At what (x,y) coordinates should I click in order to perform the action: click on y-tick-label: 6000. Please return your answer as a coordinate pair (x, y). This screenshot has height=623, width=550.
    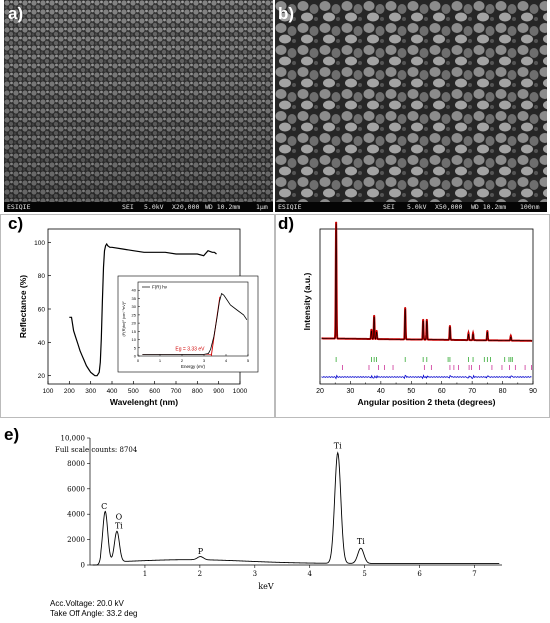
    Looking at the image, I should click on (76, 489).